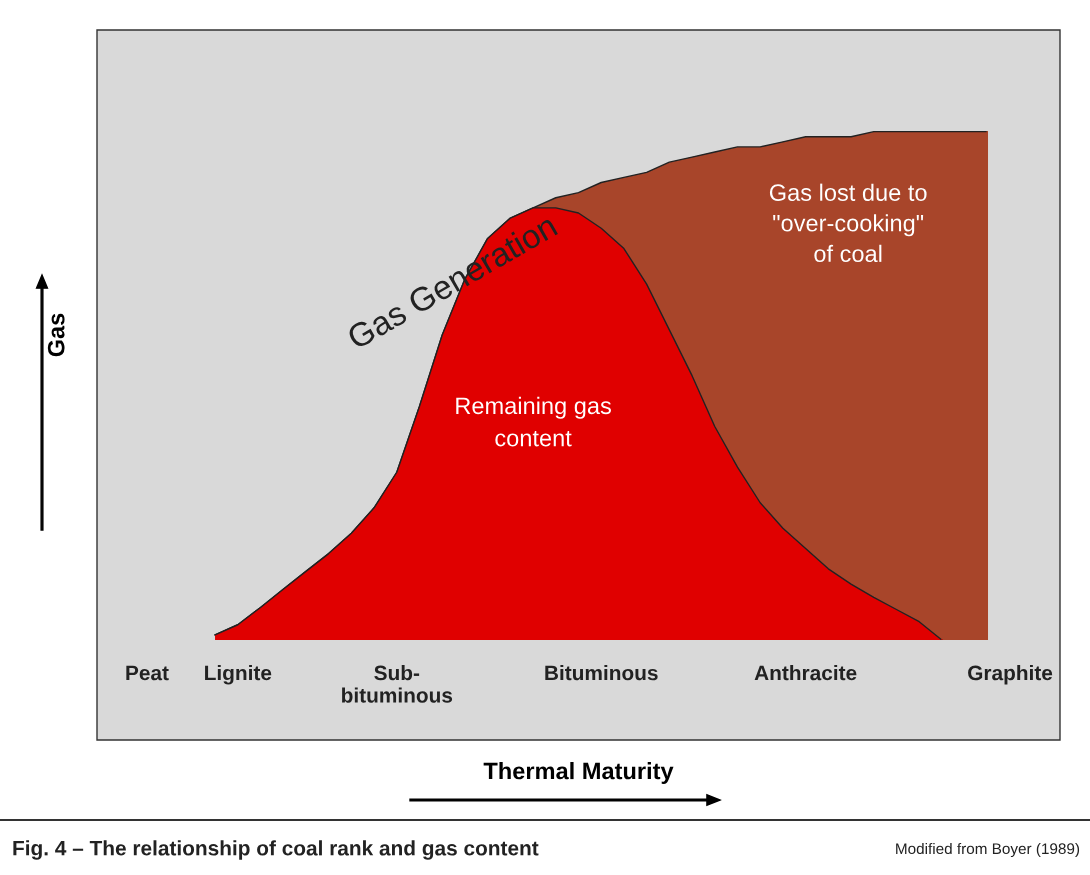 This screenshot has width=1090, height=875. I want to click on text: Modified from Boyer (1989), so click(988, 850).